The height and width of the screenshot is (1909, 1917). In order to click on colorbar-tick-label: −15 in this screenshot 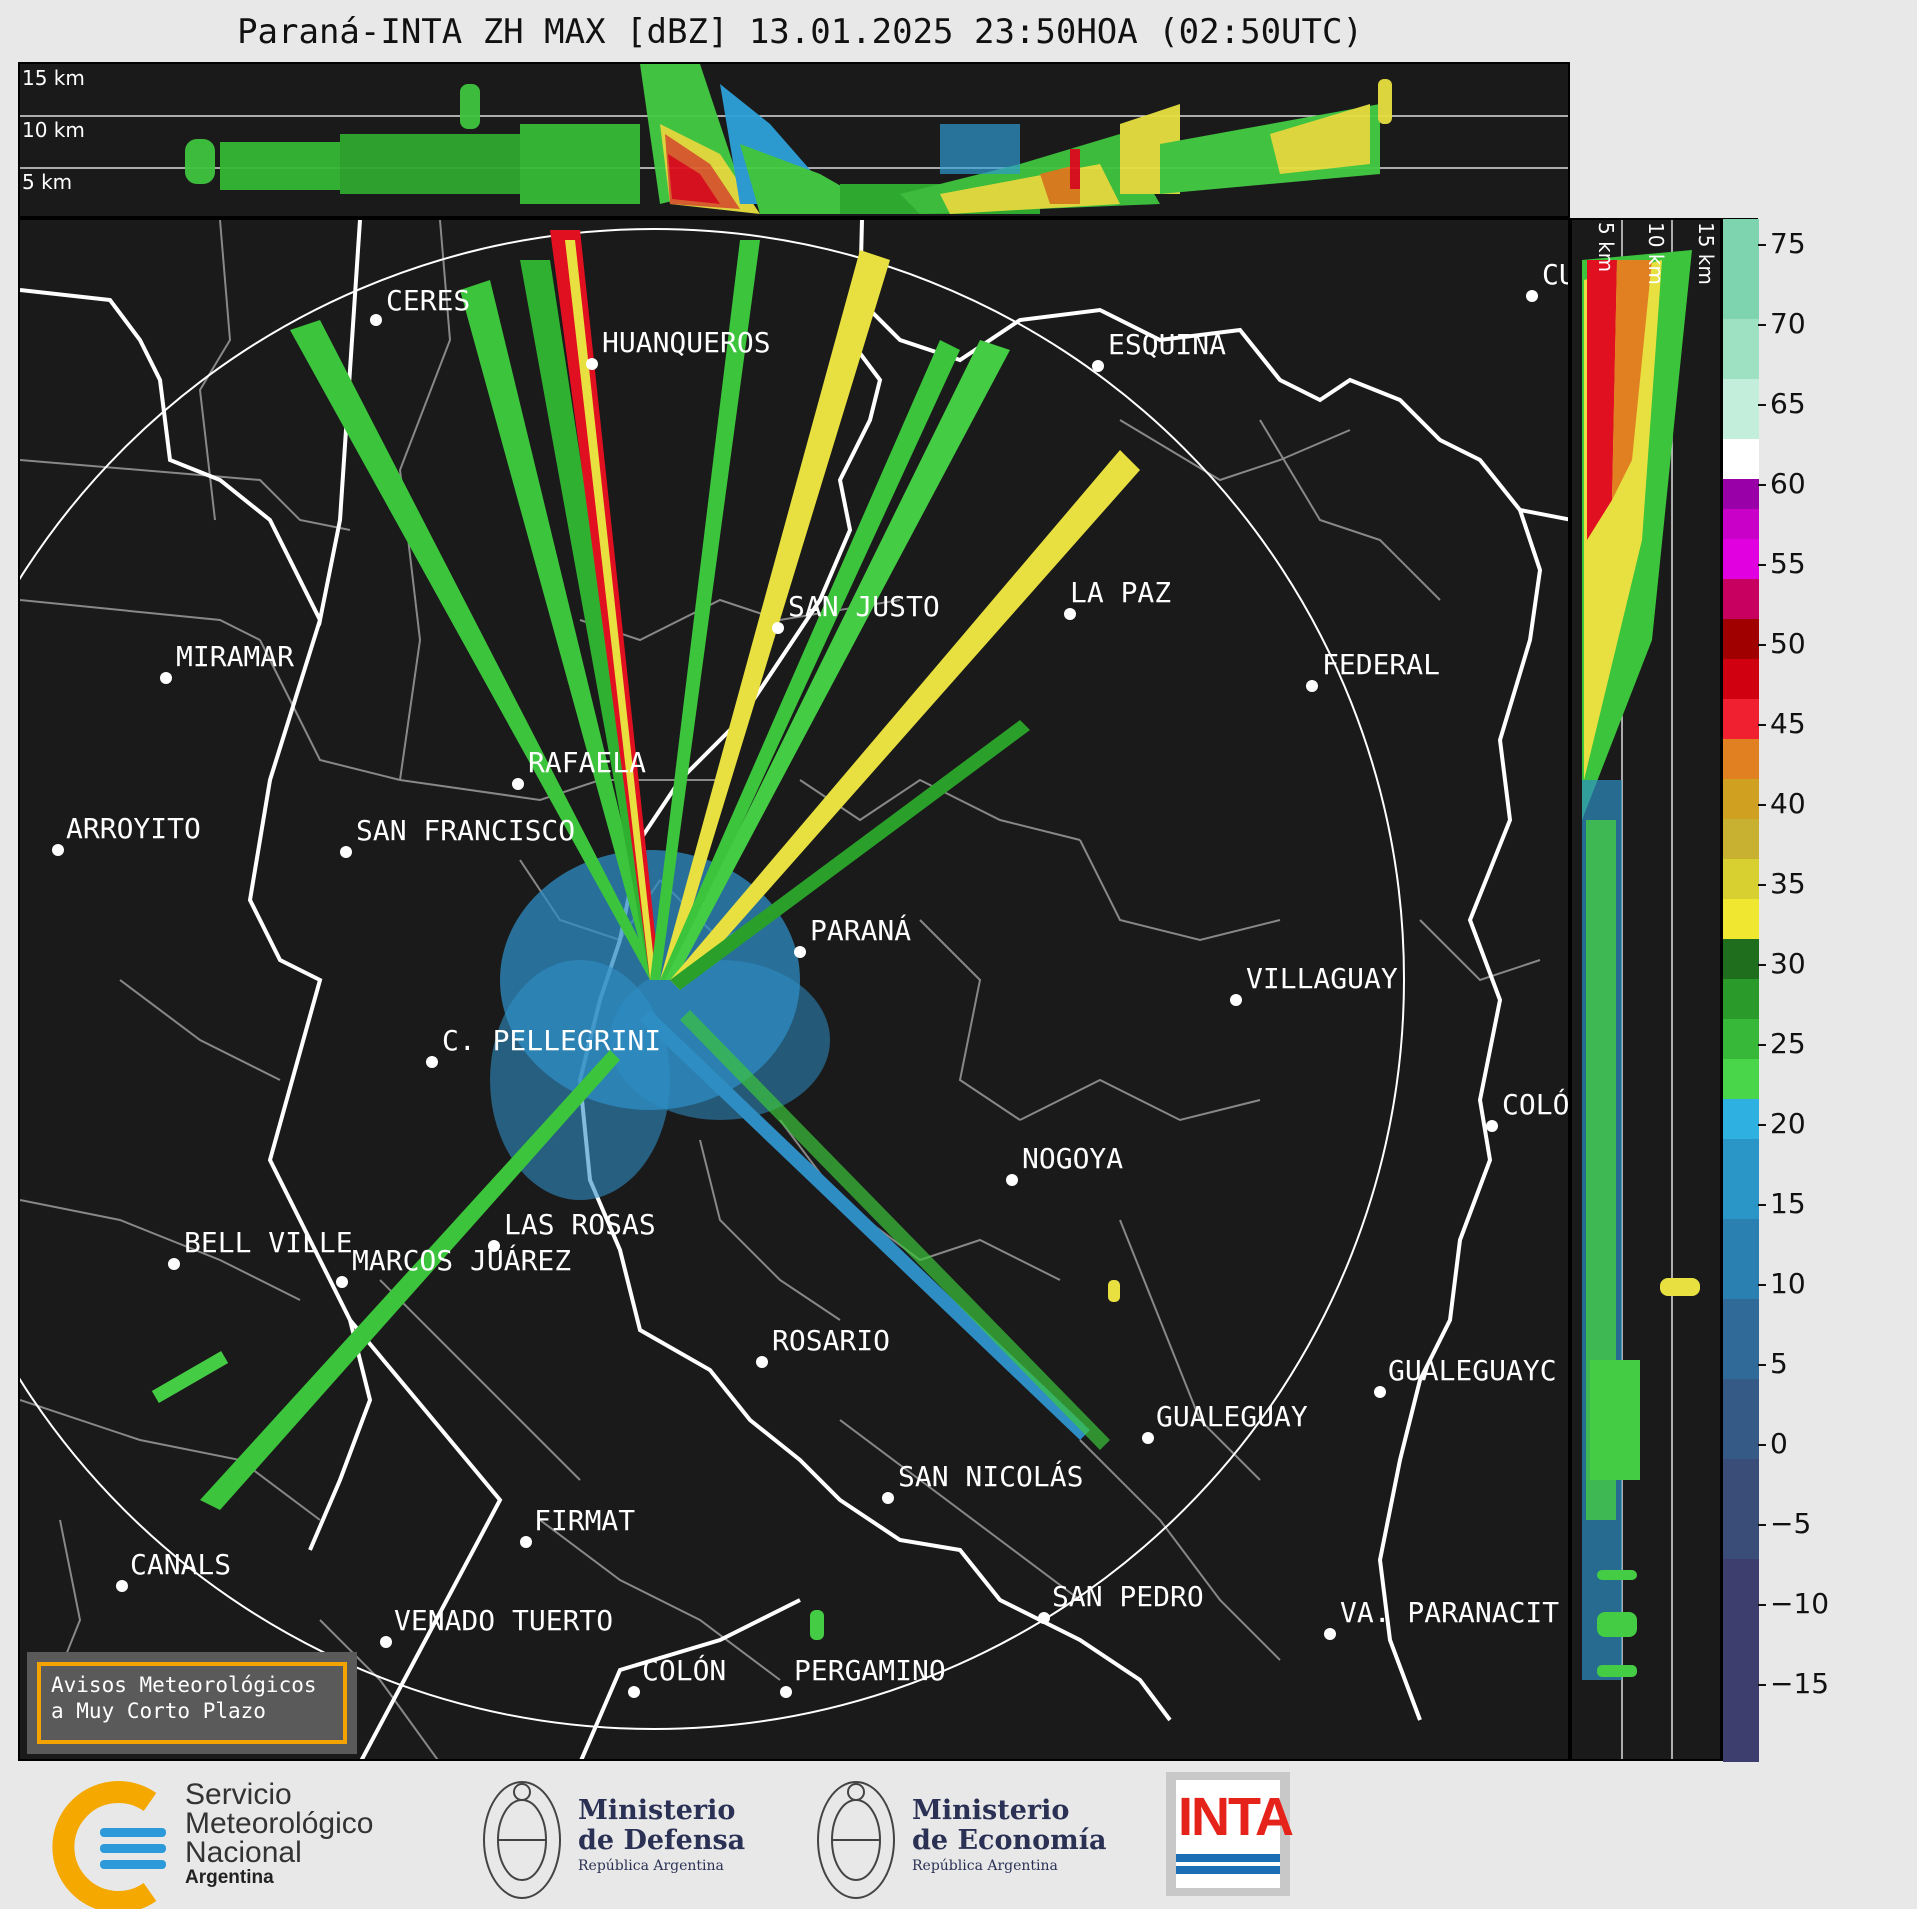, I will do `click(1800, 1683)`.